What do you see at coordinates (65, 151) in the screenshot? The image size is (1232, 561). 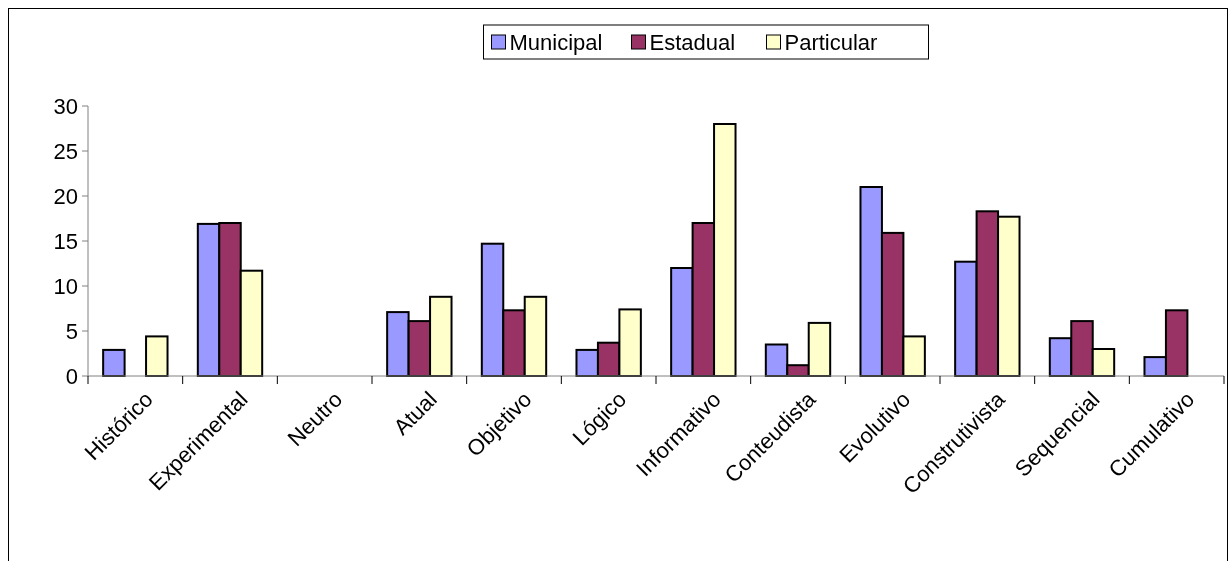 I see `y-tick-label: 25` at bounding box center [65, 151].